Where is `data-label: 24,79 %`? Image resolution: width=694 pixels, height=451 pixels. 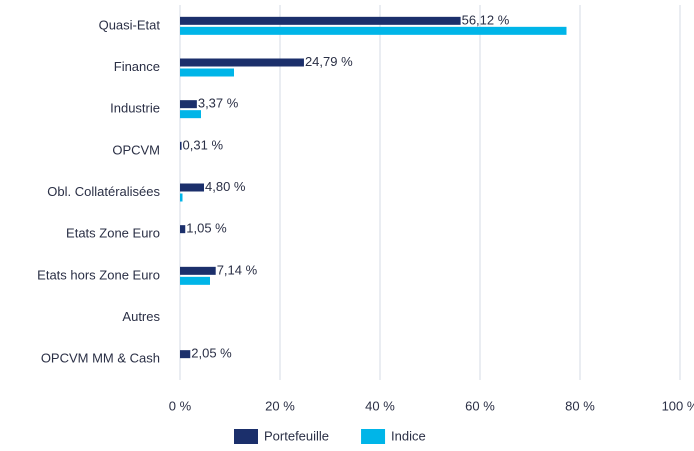
data-label: 24,79 % is located at coordinates (329, 61).